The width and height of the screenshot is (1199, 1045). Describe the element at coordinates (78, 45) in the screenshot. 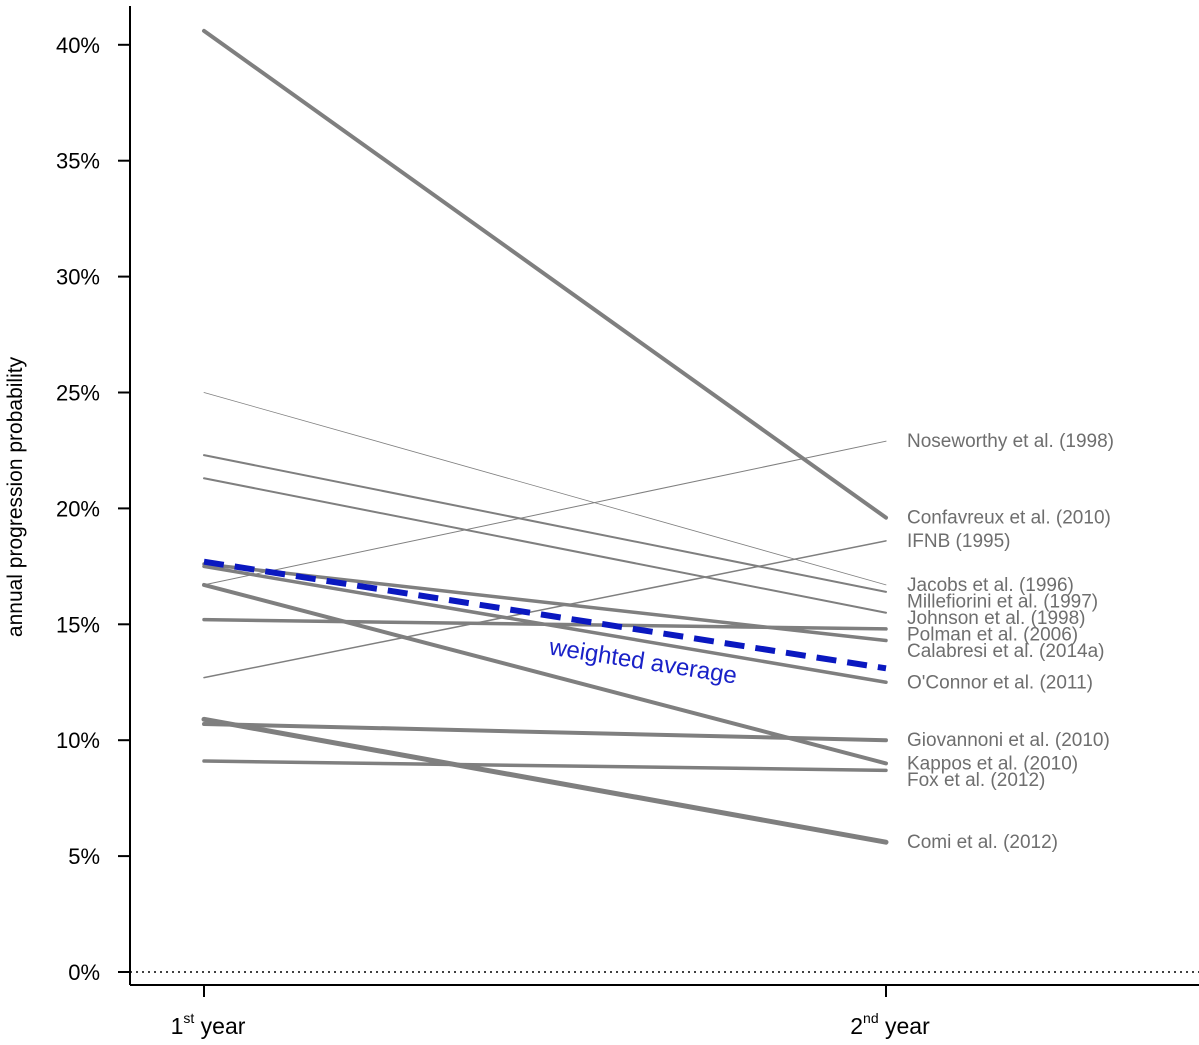

I see `y-tick-label: 40%` at that location.